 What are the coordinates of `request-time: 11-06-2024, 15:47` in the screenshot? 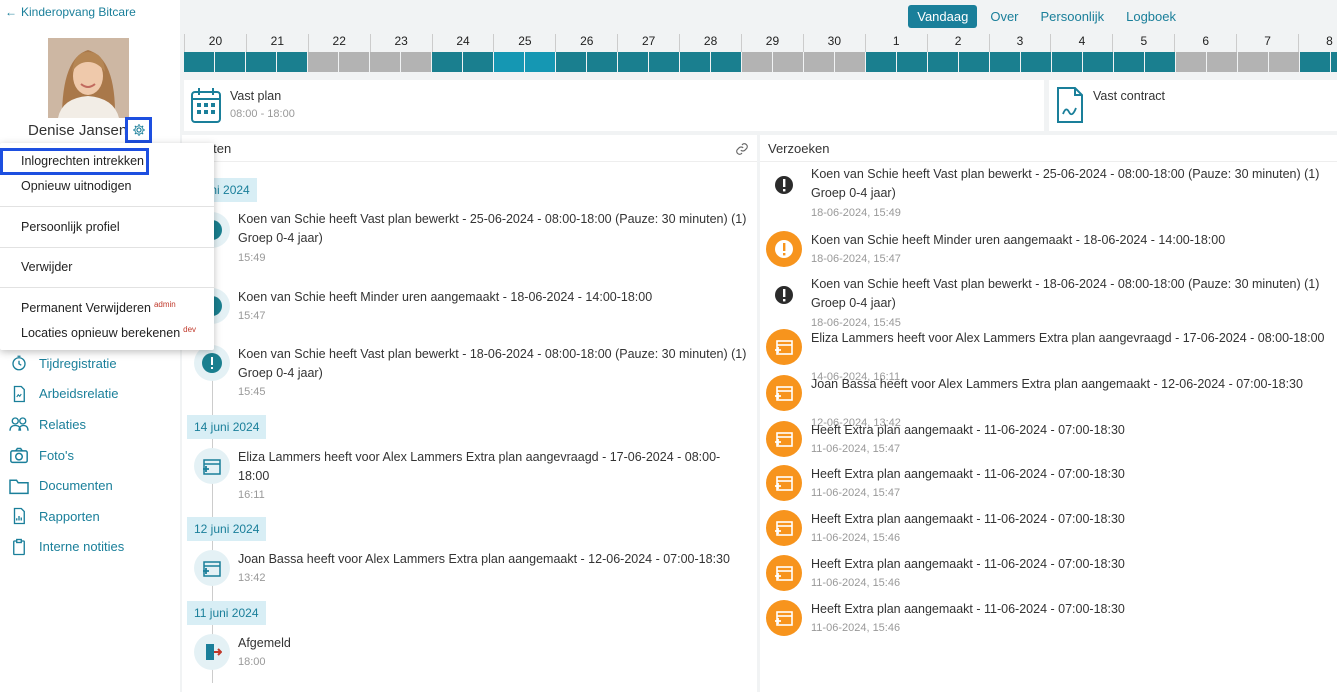 It's located at (856, 493).